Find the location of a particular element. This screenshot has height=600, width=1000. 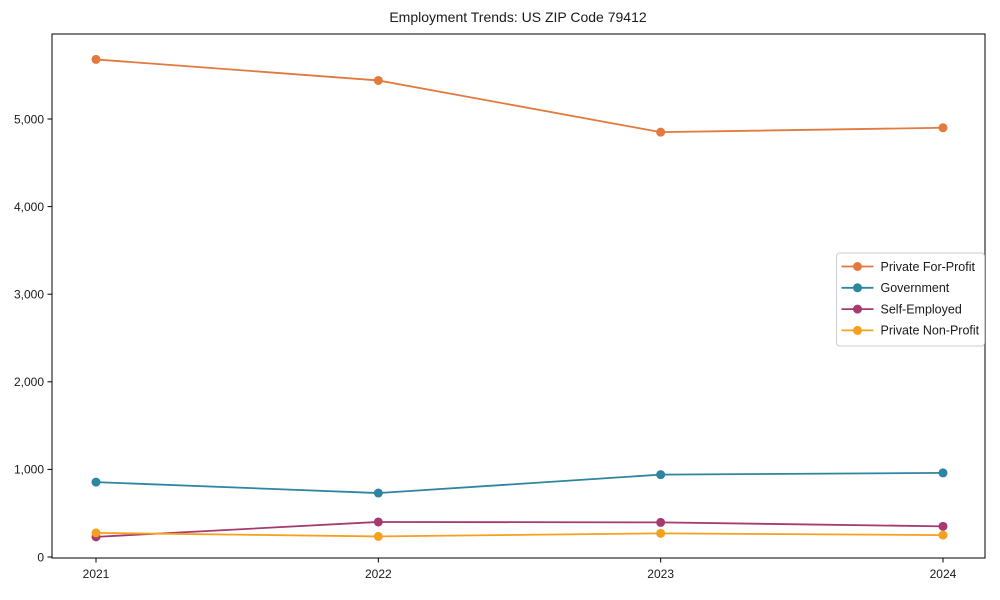

legend-entry: Self-Employed is located at coordinates (901, 309).